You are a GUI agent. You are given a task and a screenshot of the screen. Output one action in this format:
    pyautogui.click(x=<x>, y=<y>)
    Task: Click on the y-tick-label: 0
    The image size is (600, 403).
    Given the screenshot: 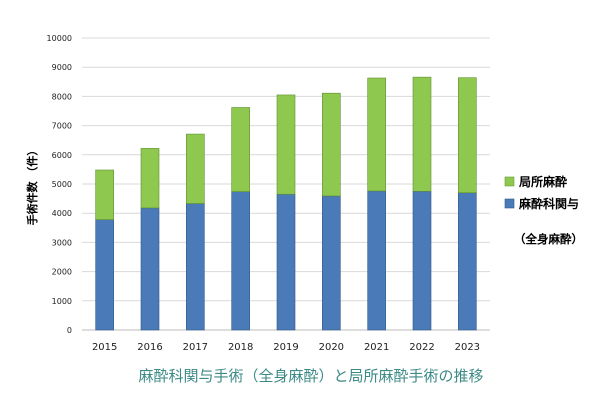 What is the action you would take?
    pyautogui.click(x=69, y=330)
    